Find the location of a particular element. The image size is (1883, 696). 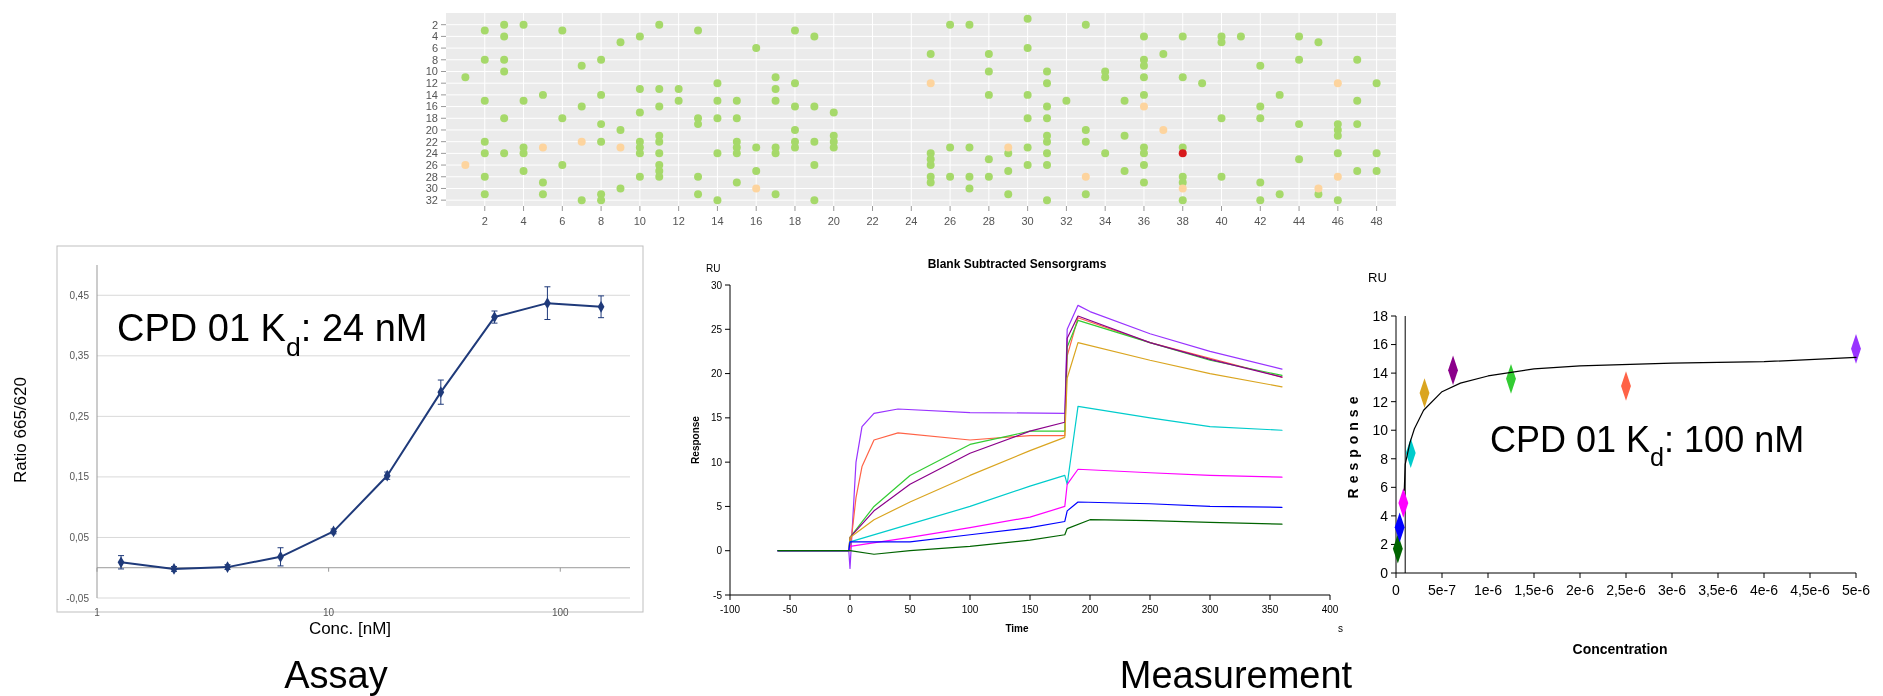

x-tick-label: 32 is located at coordinates (1066, 221).